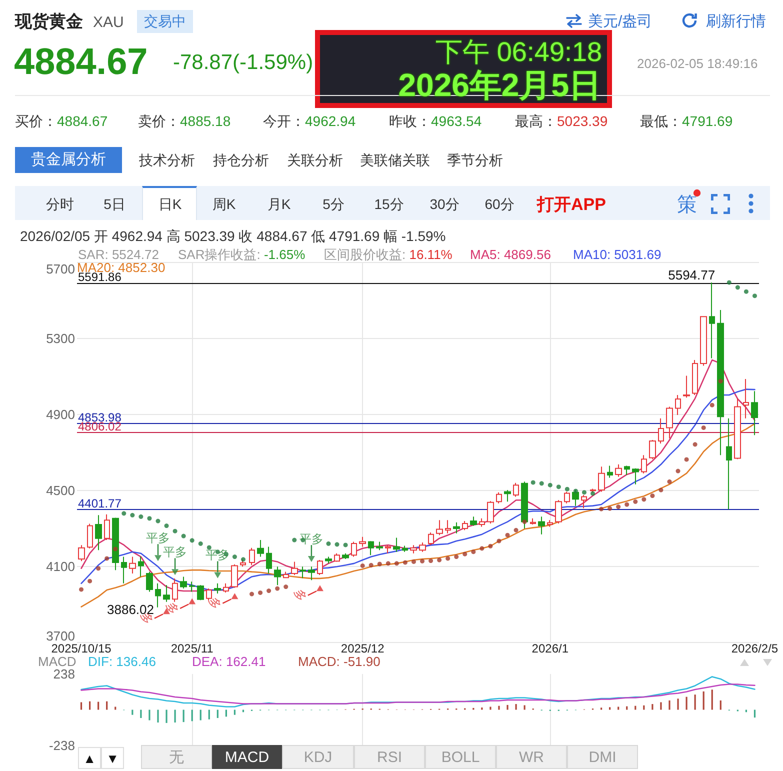  I want to click on text: 4884.67, so click(81, 61).